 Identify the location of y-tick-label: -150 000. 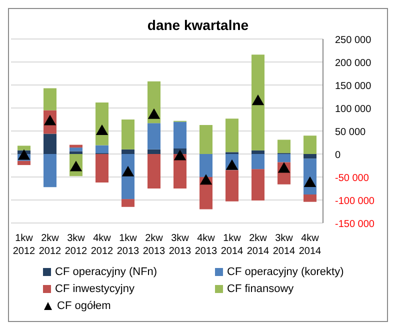
(355, 224).